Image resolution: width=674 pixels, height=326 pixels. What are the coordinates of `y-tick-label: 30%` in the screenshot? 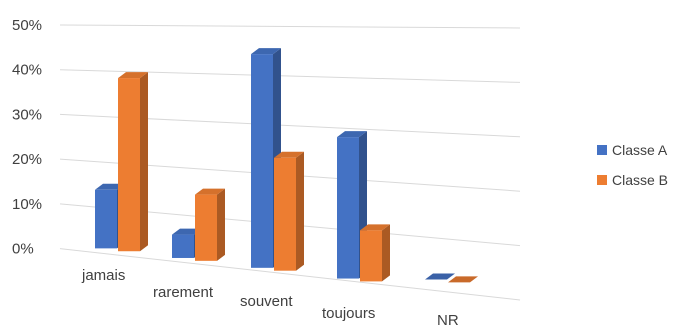 It's located at (27, 114).